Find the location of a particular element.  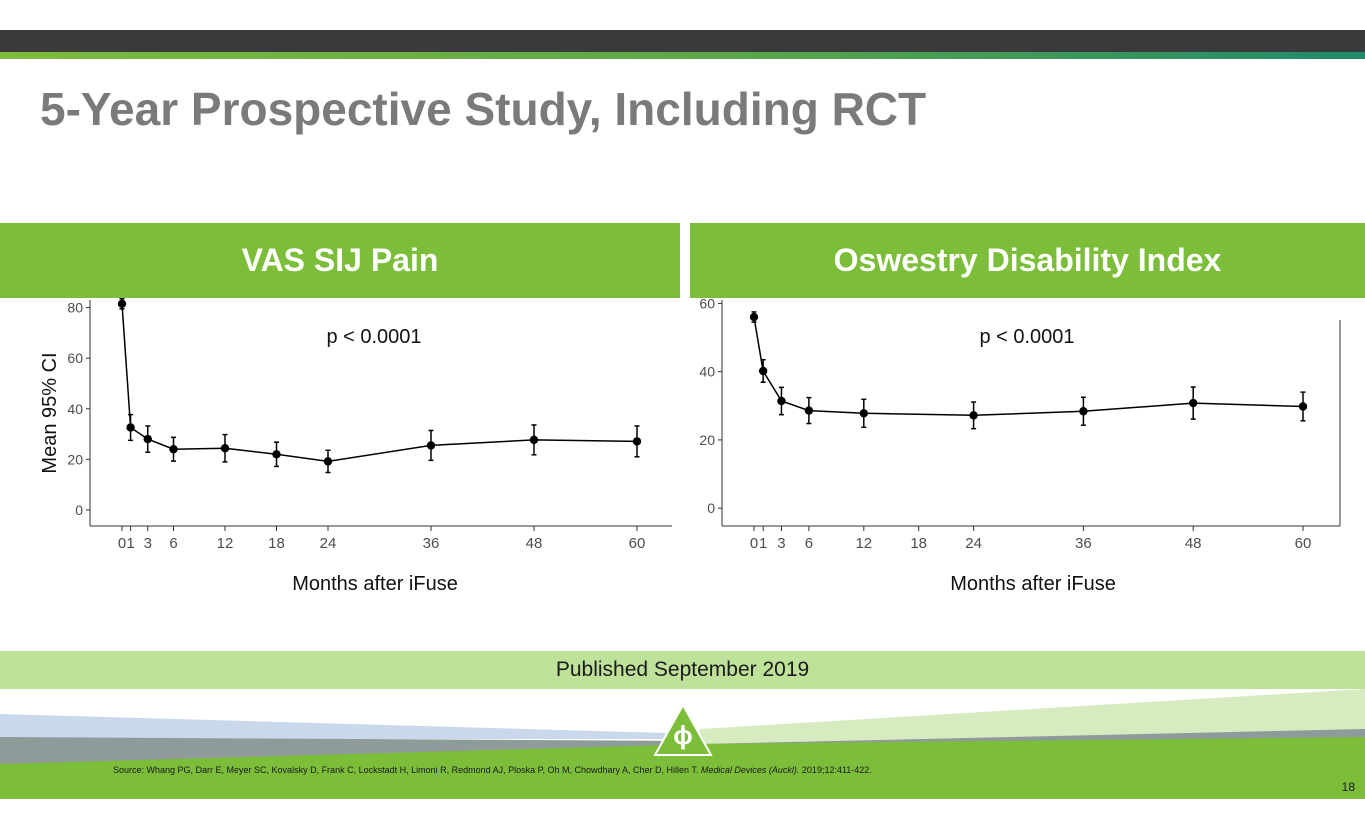

published-text: Published September 2019 is located at coordinates (682, 669).